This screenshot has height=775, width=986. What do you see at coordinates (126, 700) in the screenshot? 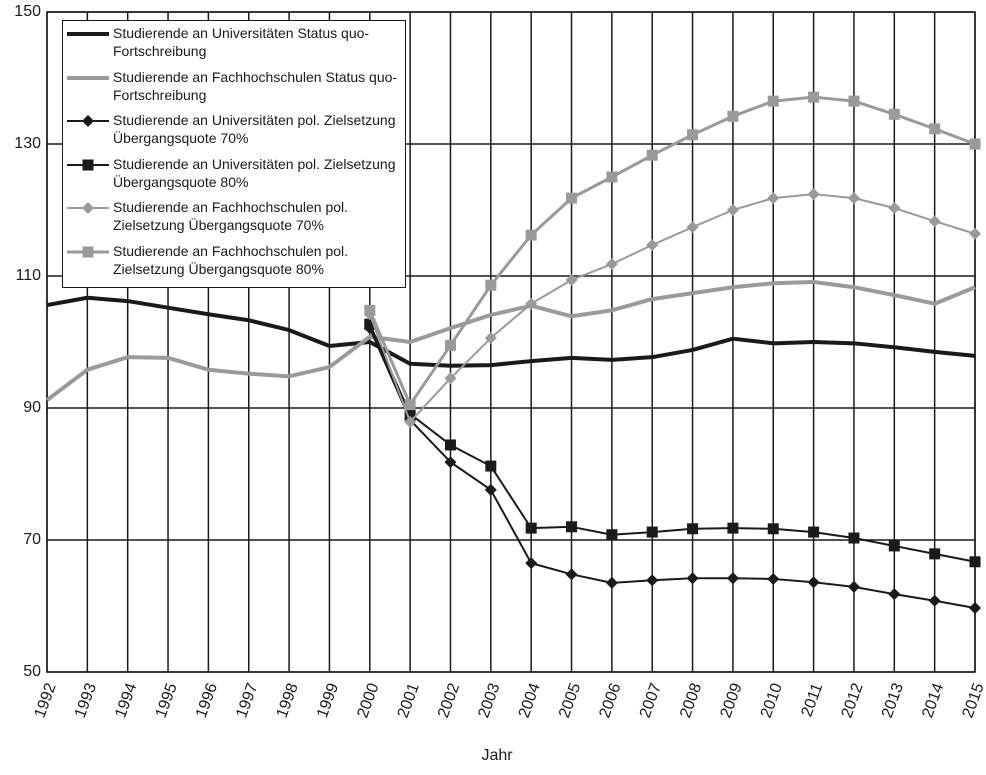
I see `x-tick-label: 1994` at bounding box center [126, 700].